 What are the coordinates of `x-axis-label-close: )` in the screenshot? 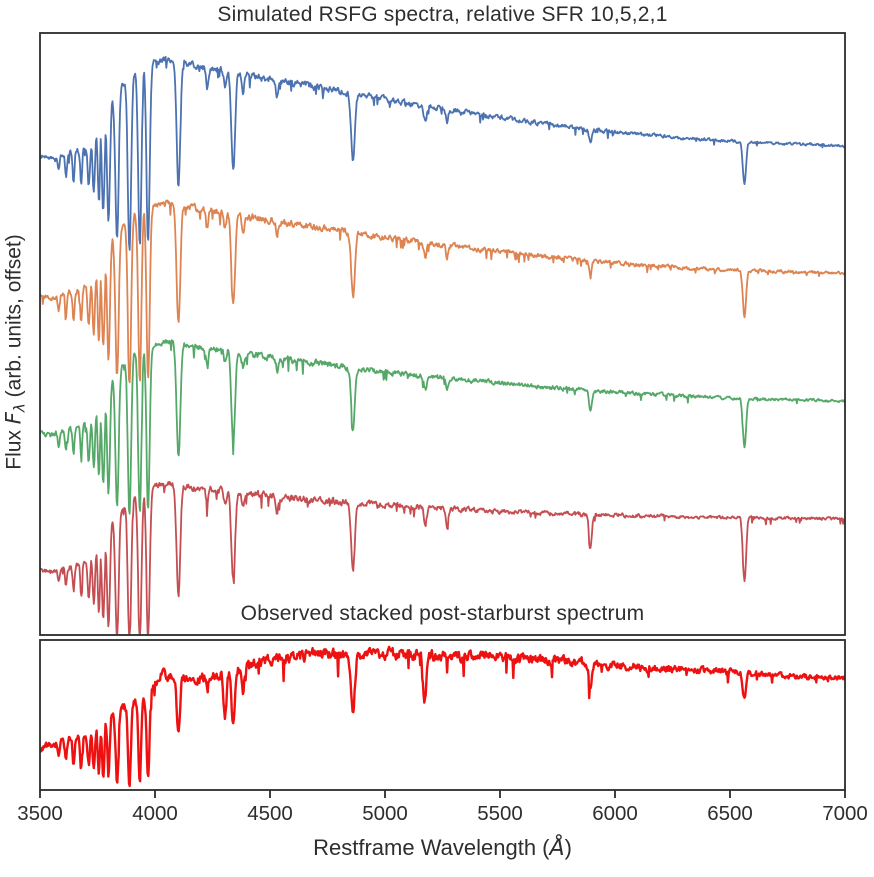 It's located at (568, 847).